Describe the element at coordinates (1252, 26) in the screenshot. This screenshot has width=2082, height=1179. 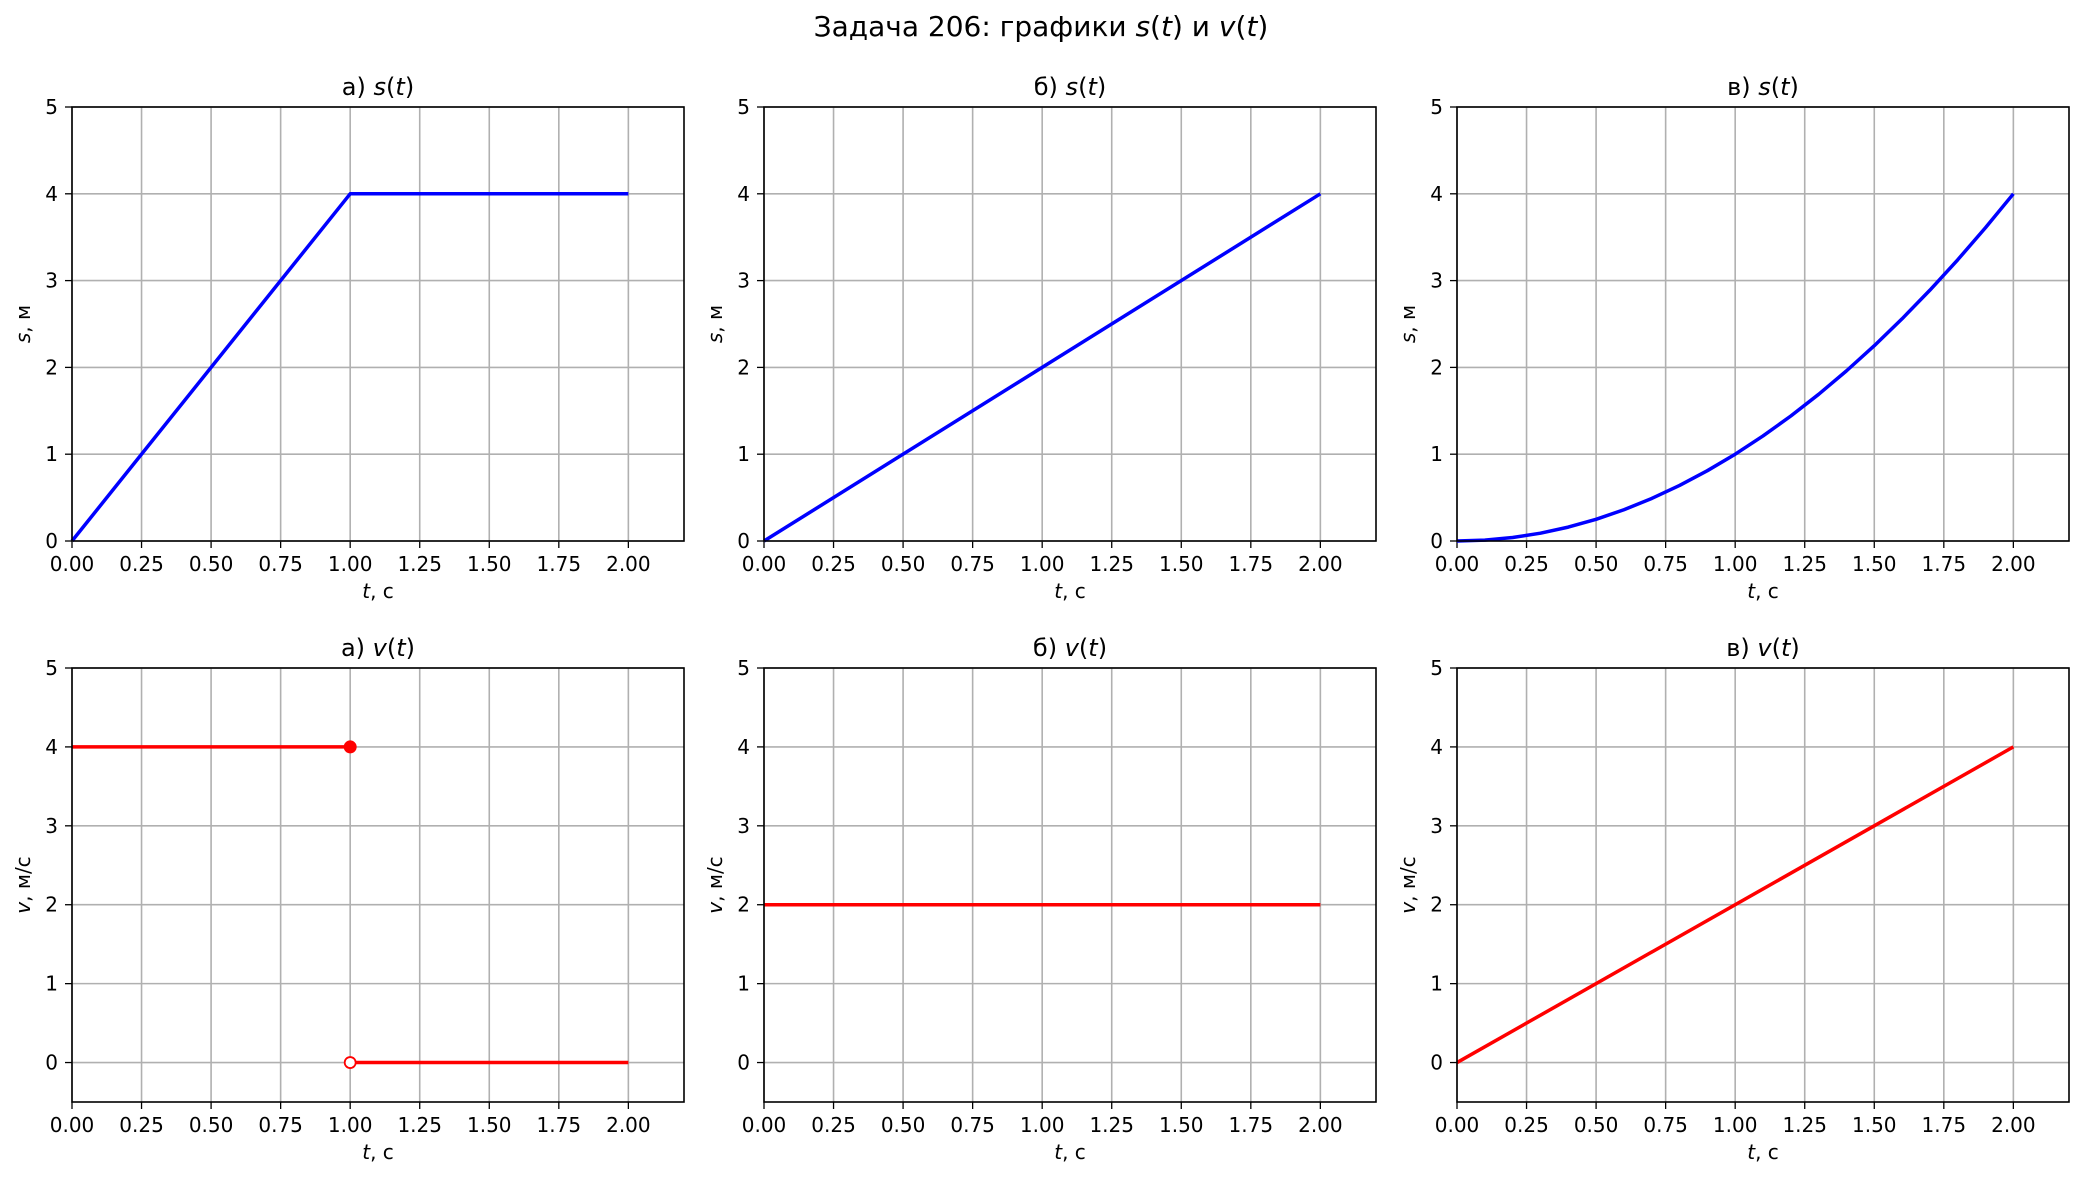
I see `figure-title-t: t` at that location.